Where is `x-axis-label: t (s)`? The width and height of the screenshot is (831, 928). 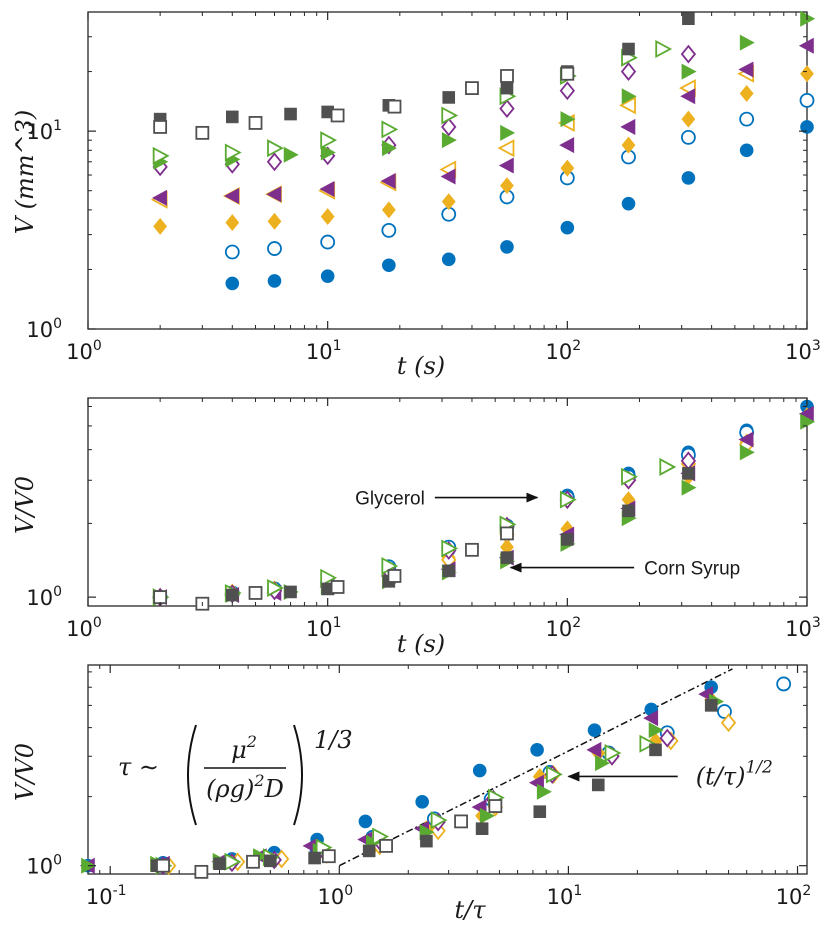 x-axis-label: t (s) is located at coordinates (421, 366).